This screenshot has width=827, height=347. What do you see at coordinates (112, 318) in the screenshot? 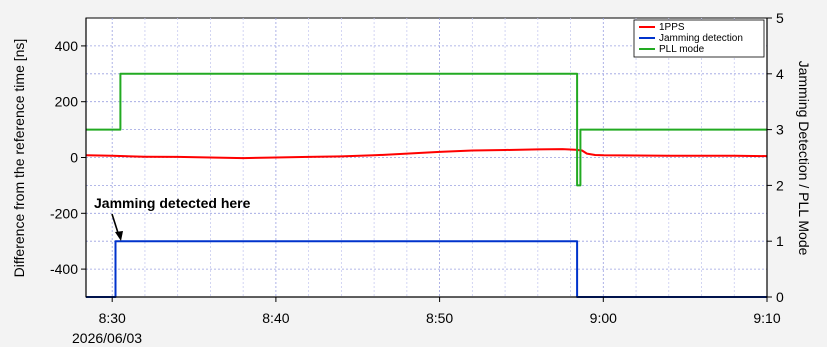
I see `x-tick-label: 8:30` at bounding box center [112, 318].